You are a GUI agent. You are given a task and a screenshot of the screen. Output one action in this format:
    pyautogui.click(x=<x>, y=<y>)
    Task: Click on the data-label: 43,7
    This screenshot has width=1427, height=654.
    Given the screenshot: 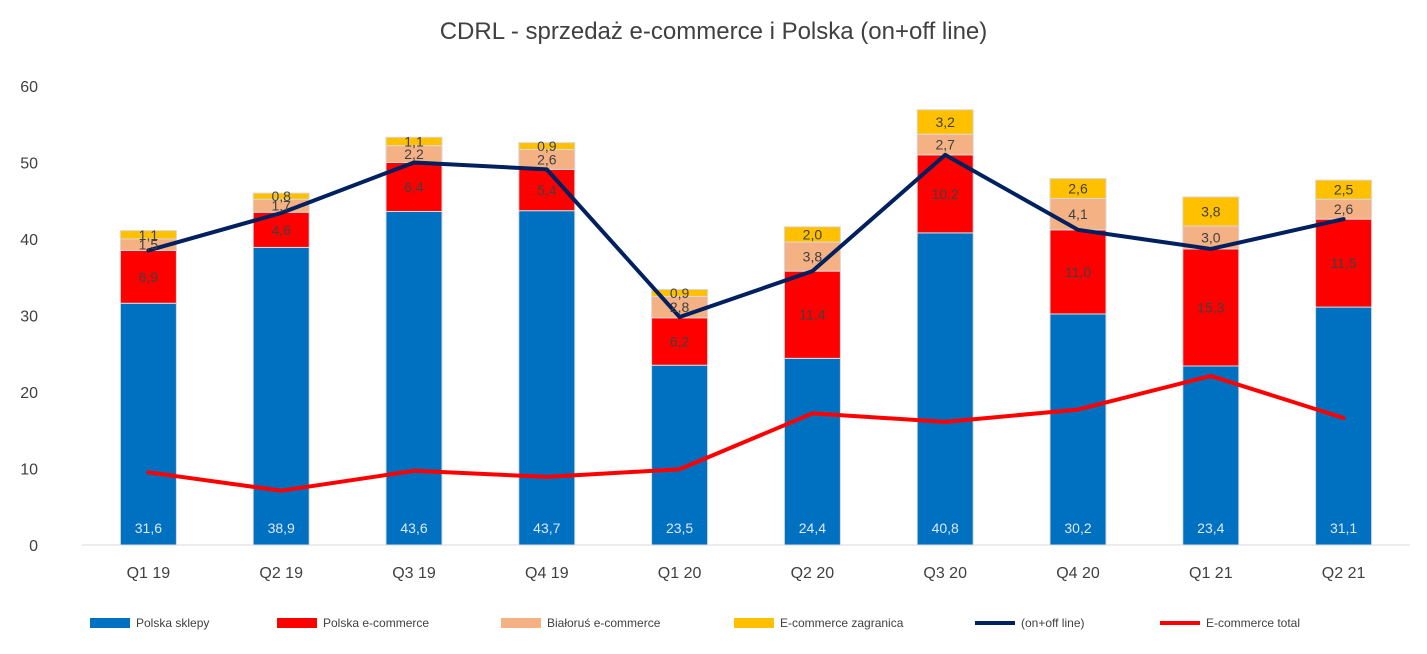 What is the action you would take?
    pyautogui.click(x=546, y=528)
    